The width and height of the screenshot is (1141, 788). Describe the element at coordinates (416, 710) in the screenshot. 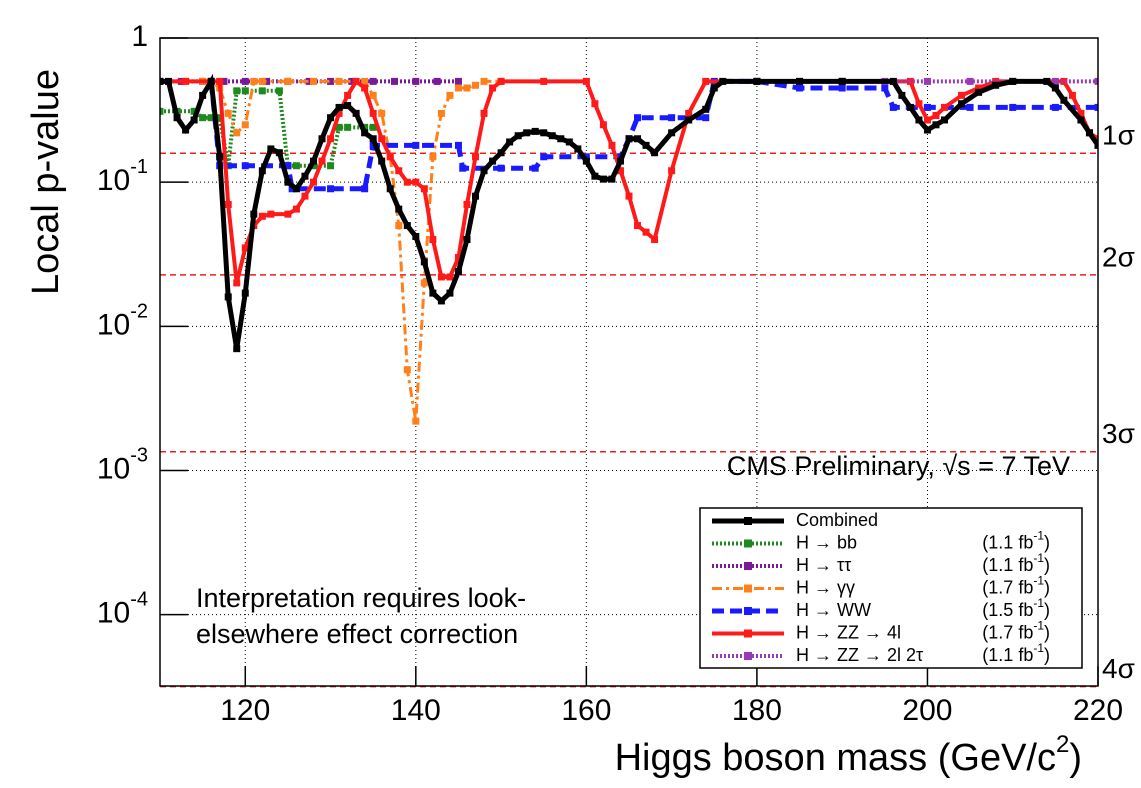

I see `x-tick-label: 140` at that location.